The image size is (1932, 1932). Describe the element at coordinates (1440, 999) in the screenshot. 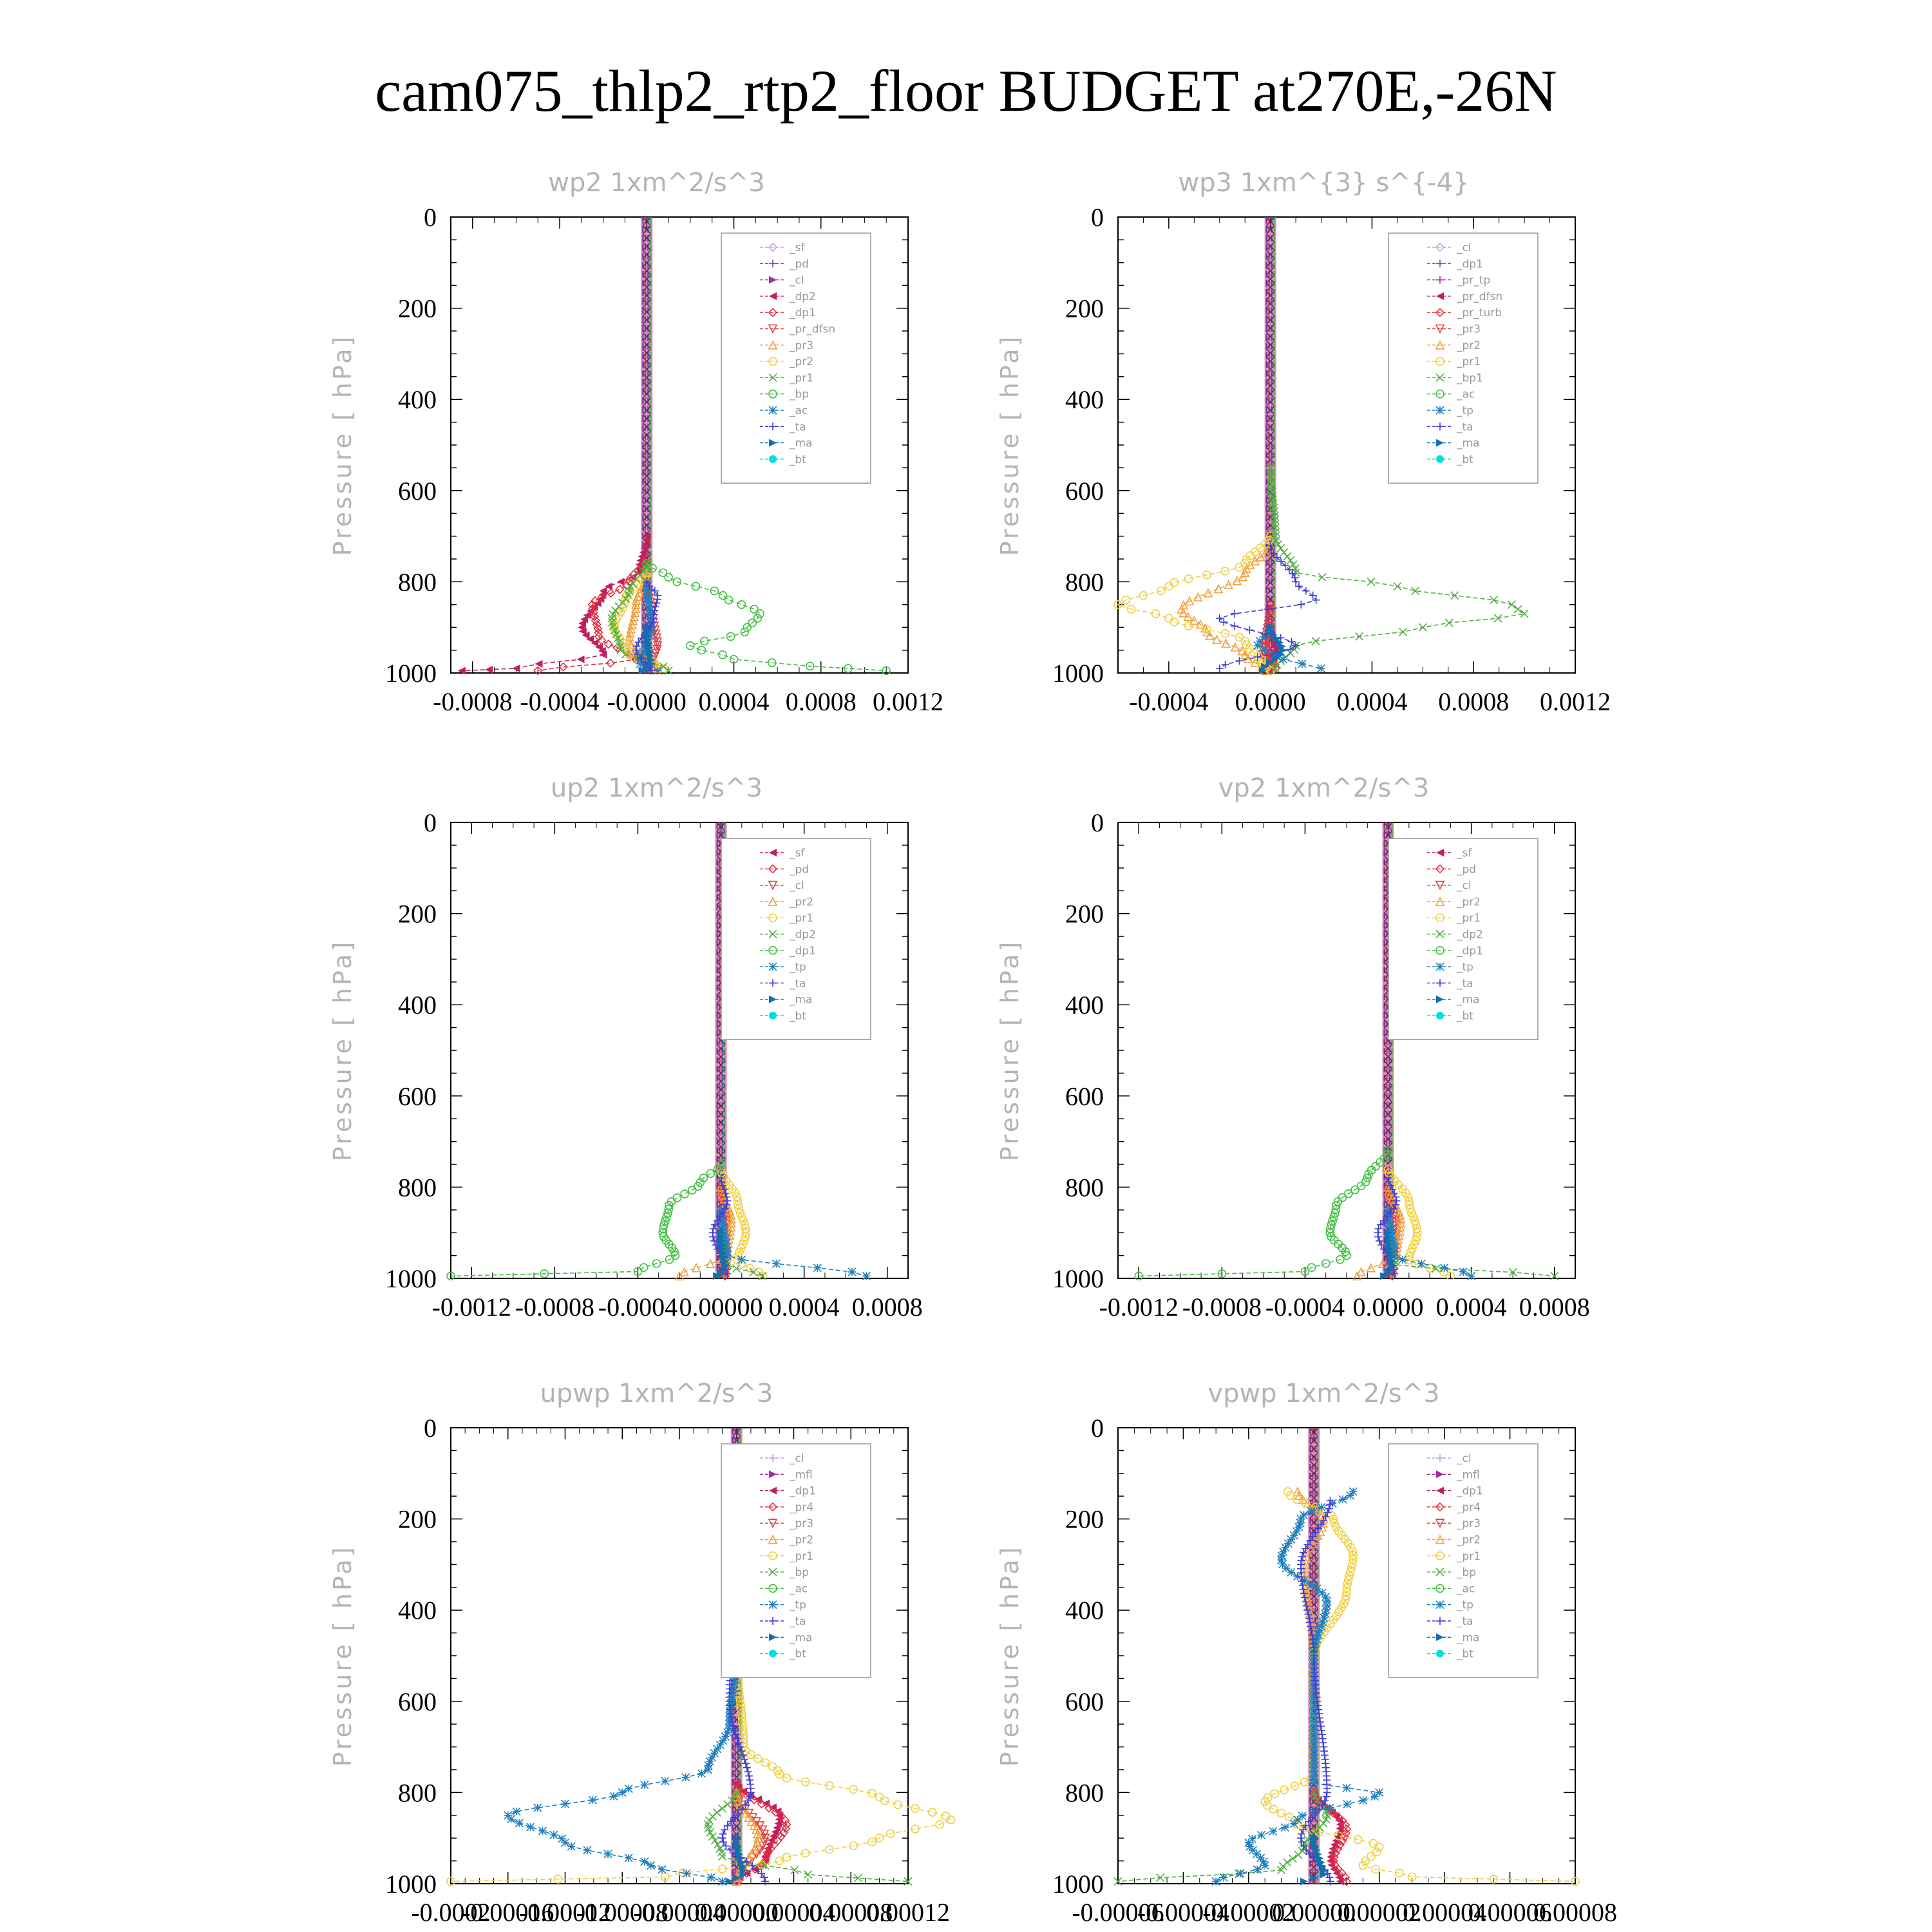

I see `legend-marker` at that location.